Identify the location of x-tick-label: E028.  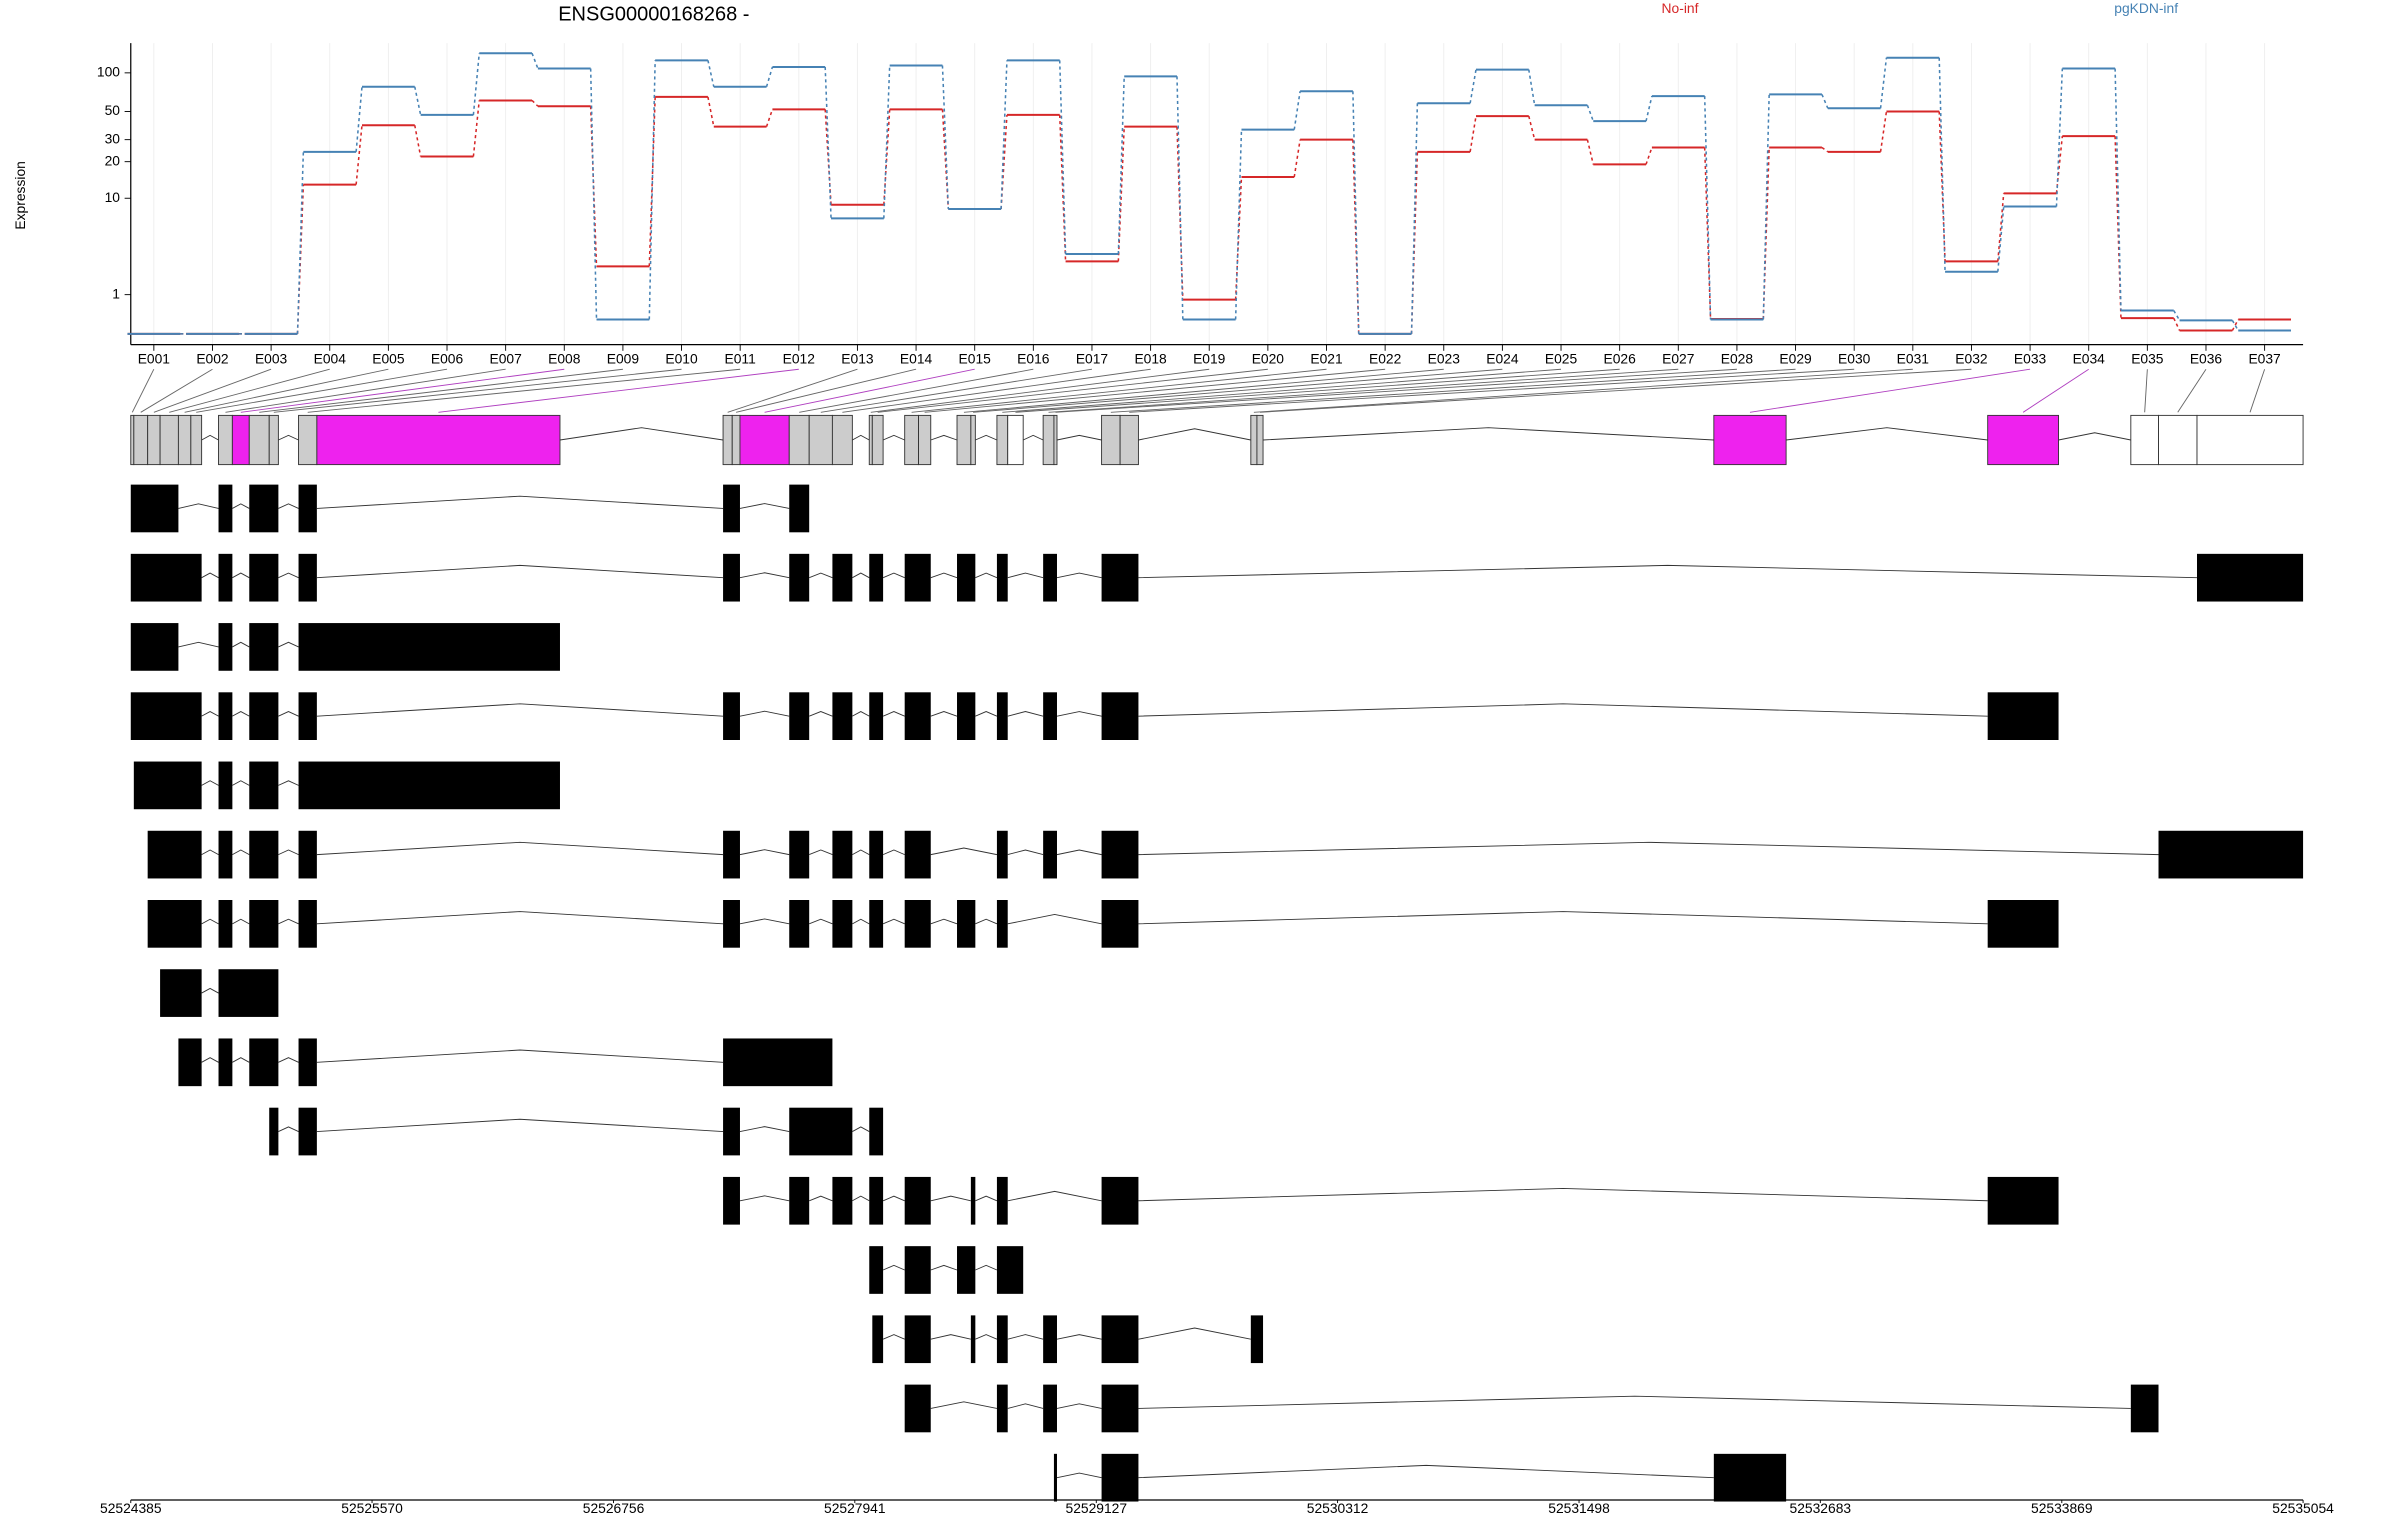
(1737, 359).